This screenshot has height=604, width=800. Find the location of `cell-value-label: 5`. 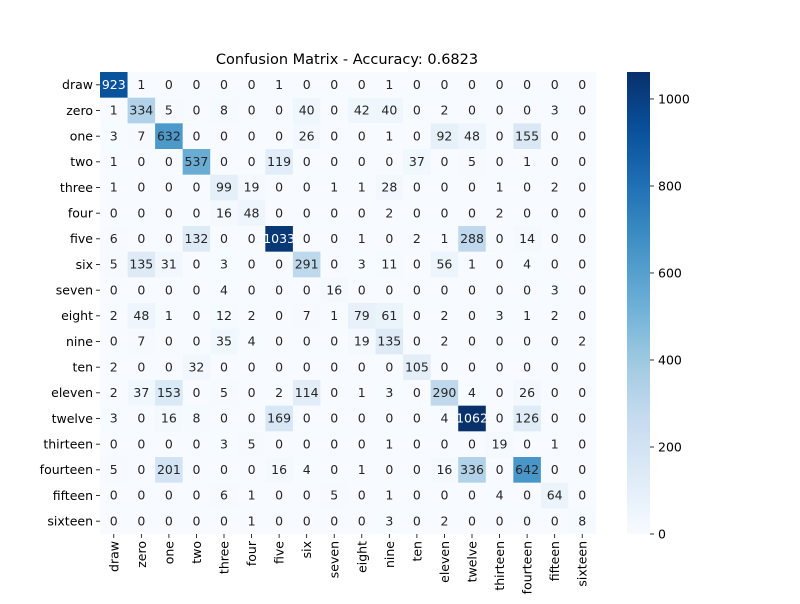

cell-value-label: 5 is located at coordinates (114, 264).